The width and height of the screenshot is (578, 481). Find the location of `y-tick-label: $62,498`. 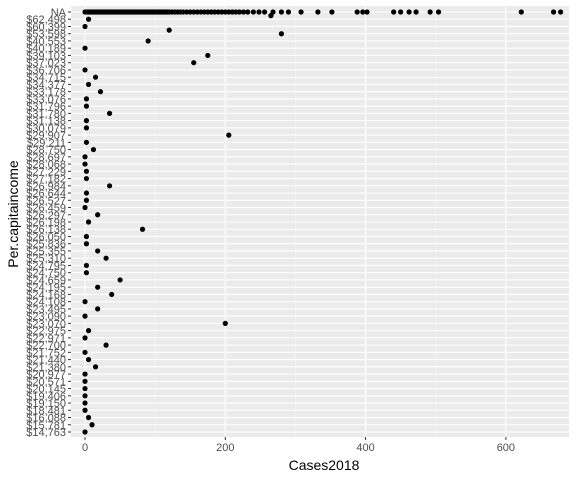

y-tick-label: $62,498 is located at coordinates (46, 20).